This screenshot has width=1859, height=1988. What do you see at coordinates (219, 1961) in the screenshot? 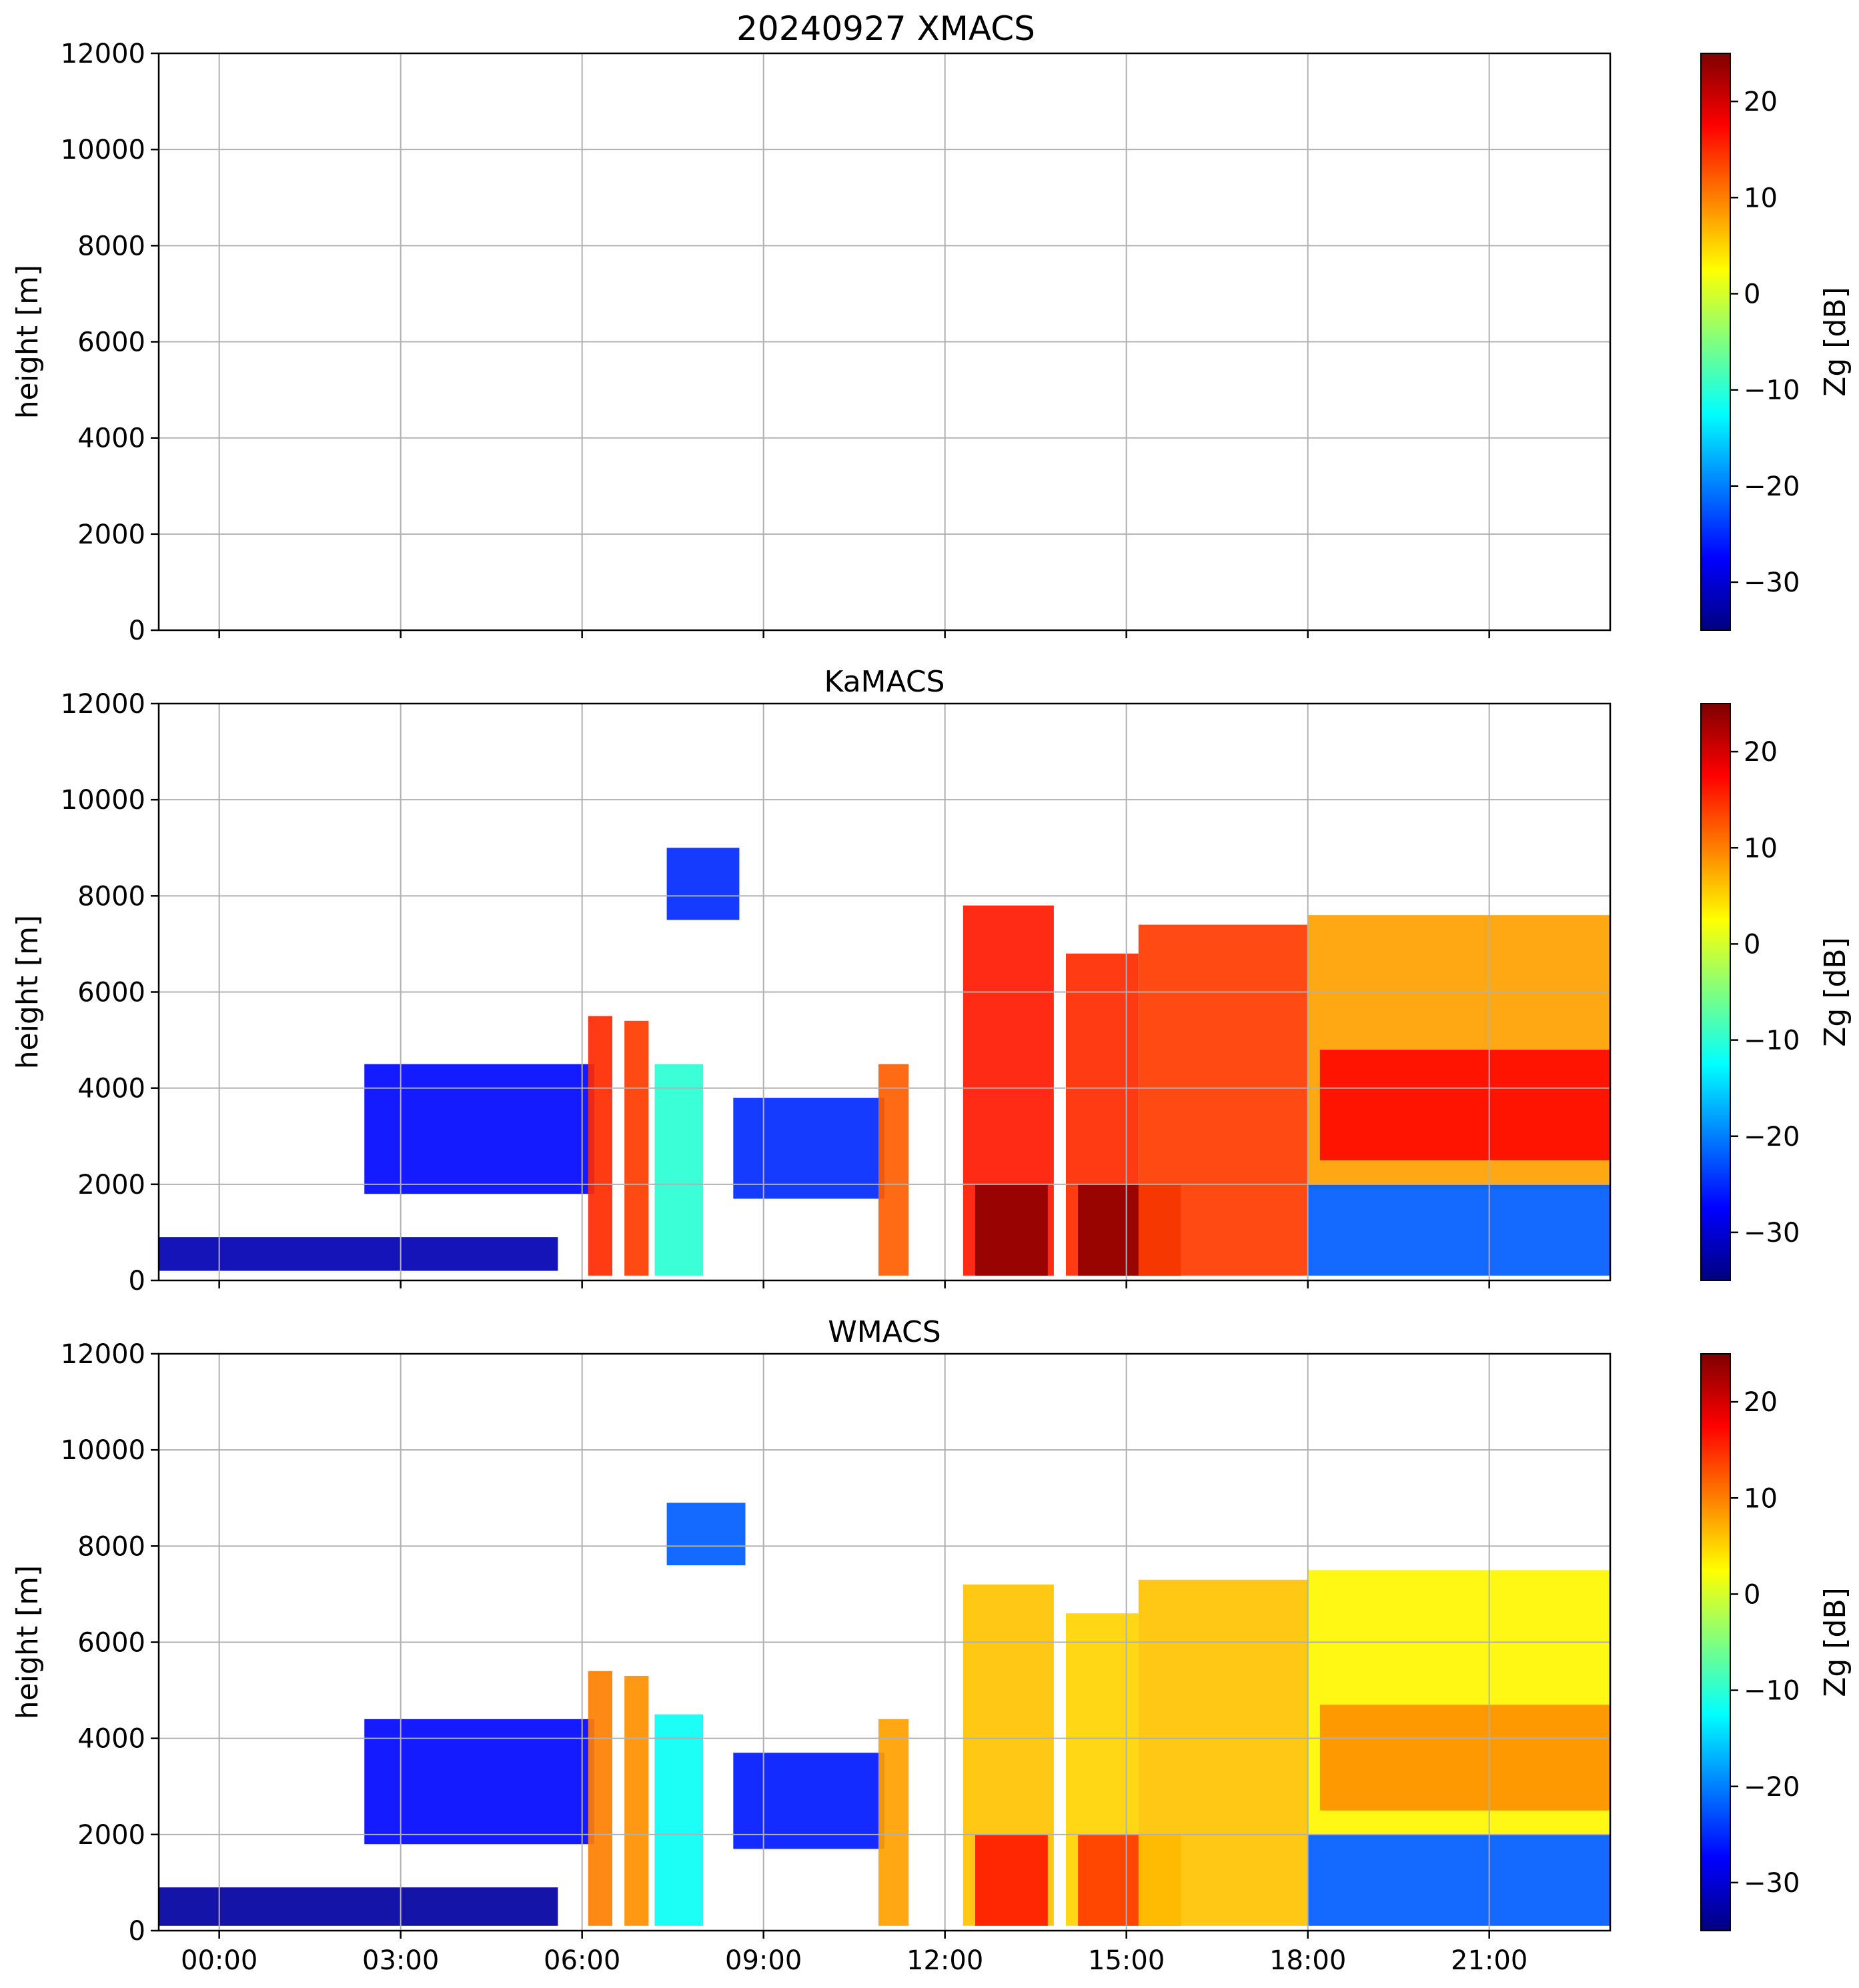
I see `x-tick-label: 00:00` at bounding box center [219, 1961].